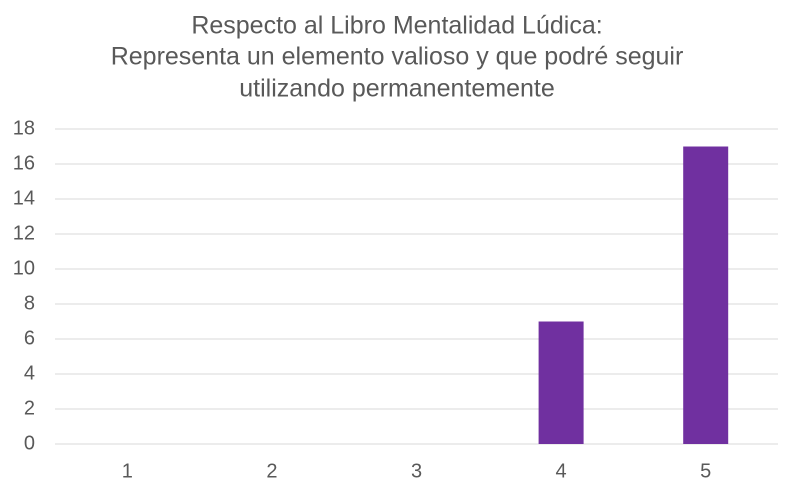 The image size is (795, 499). What do you see at coordinates (29, 408) in the screenshot?
I see `y-tick-label: 2` at bounding box center [29, 408].